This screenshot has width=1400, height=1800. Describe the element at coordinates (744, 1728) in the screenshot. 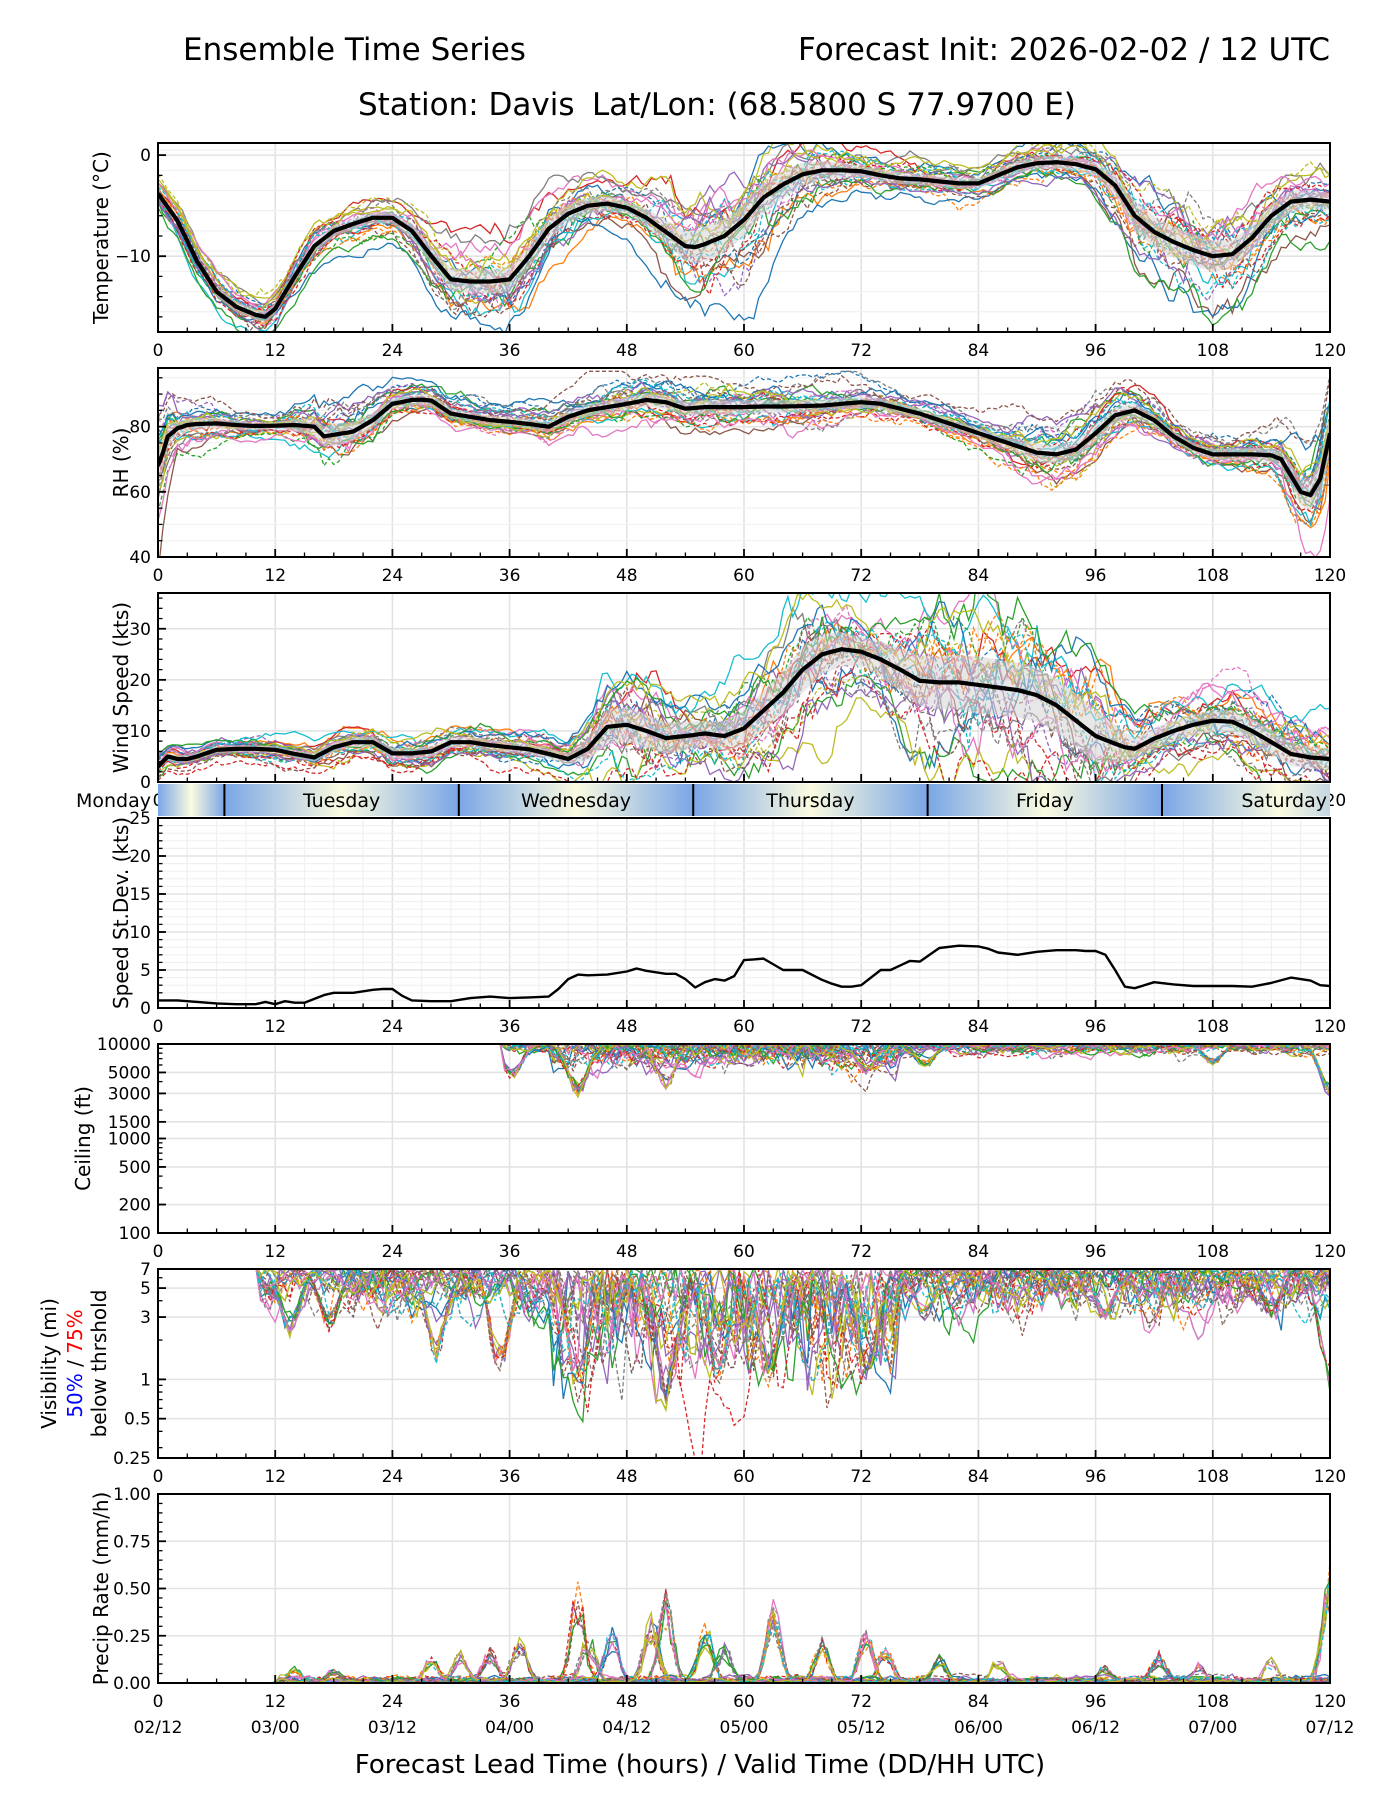

I see `x-tick-label-date: 05/00` at that location.